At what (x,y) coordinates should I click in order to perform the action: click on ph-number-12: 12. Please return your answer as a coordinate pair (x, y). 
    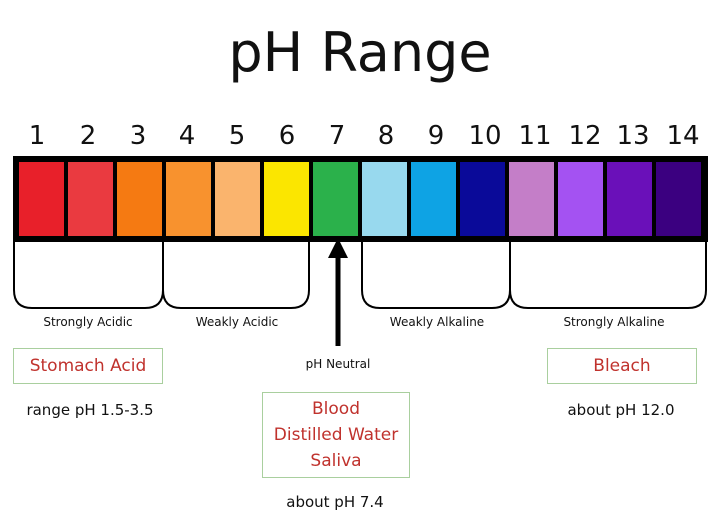
    Looking at the image, I should click on (585, 136).